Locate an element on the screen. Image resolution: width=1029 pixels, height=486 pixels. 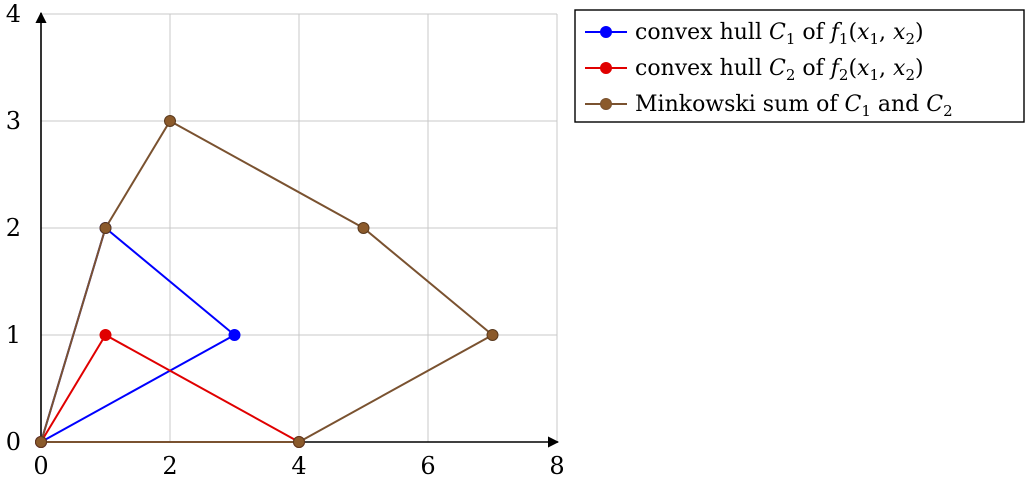
y-tick-label: 0 is located at coordinates (13, 442).